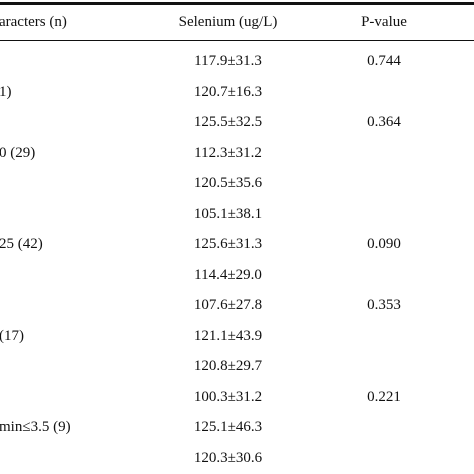 Image resolution: width=474 pixels, height=474 pixels. What do you see at coordinates (228, 122) in the screenshot?
I see `table-cell: 125.5±32.5` at bounding box center [228, 122].